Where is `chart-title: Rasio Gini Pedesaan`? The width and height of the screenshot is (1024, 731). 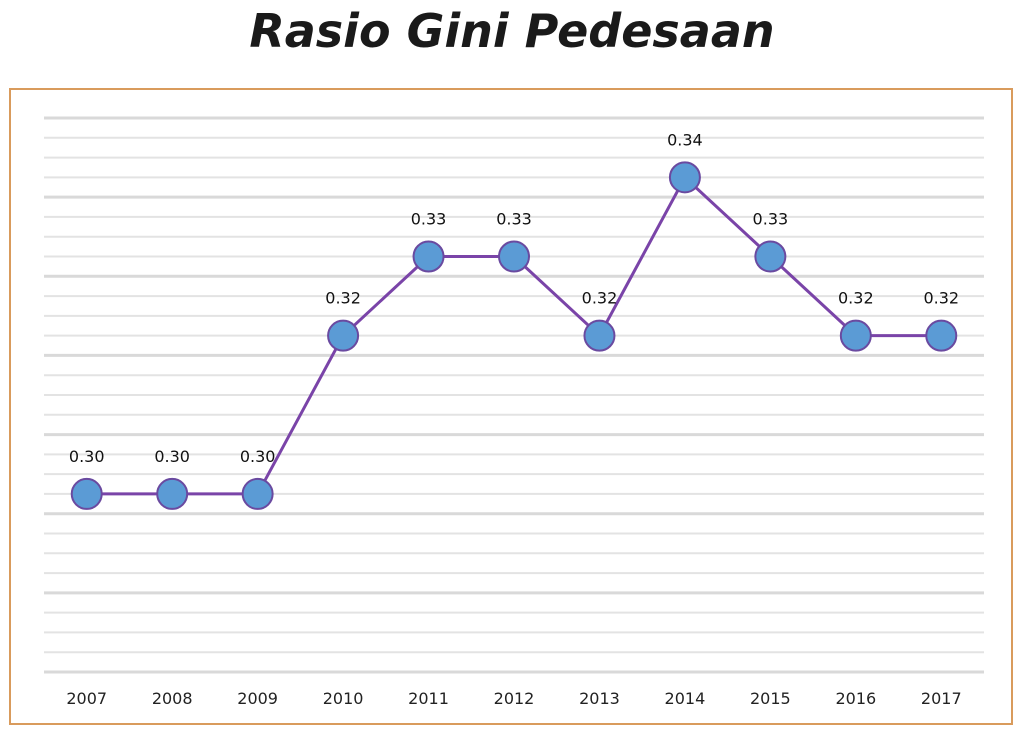 chart-title: Rasio Gini Pedesaan is located at coordinates (512, 31).